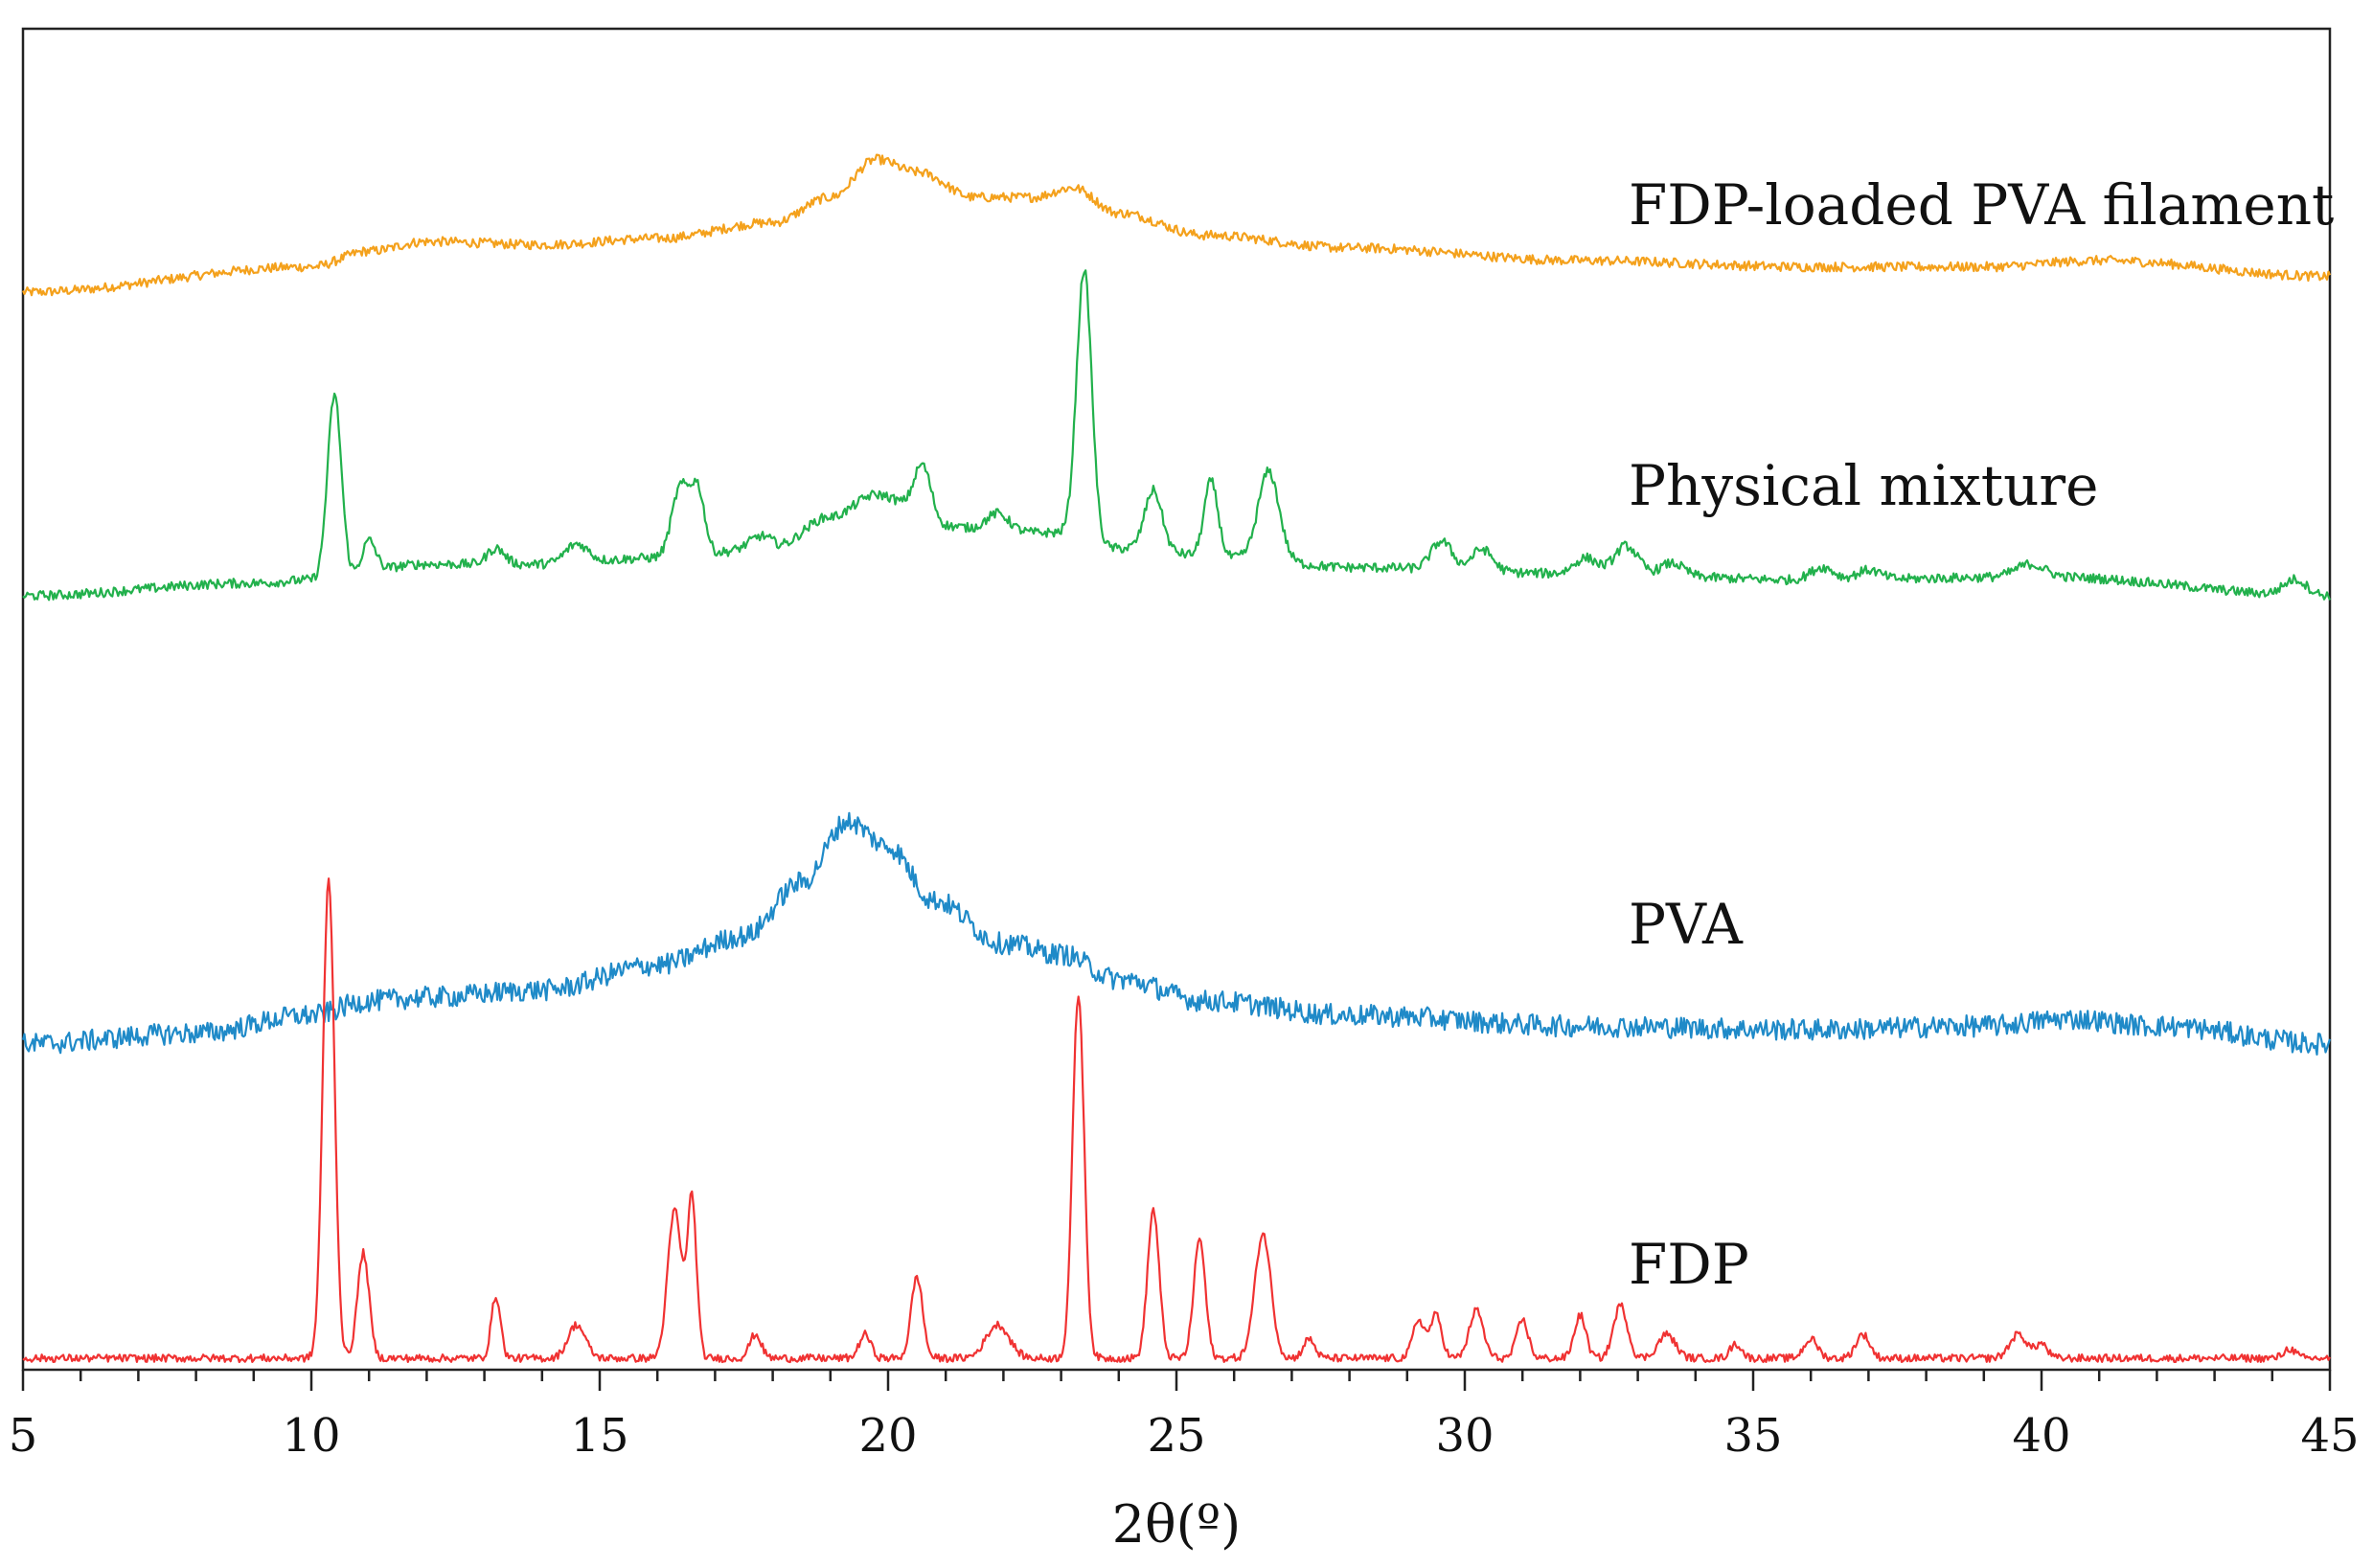 The height and width of the screenshot is (1568, 2373). What do you see at coordinates (887, 1436) in the screenshot?
I see `x-tick-label: 20` at bounding box center [887, 1436].